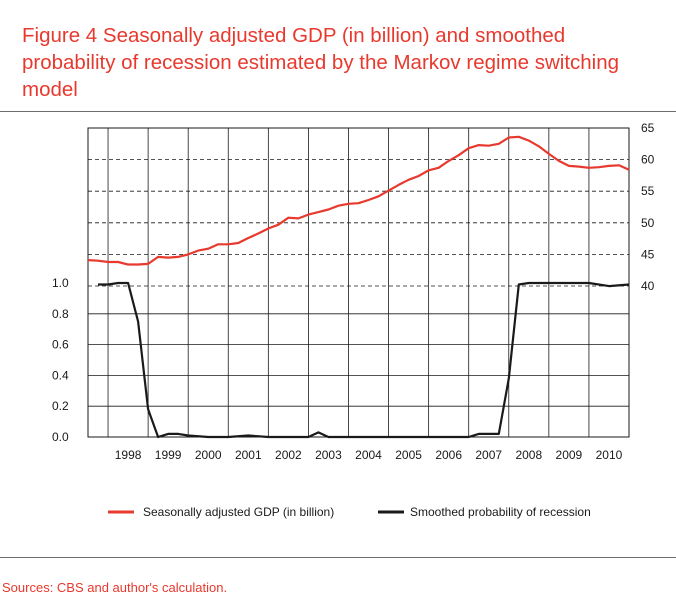 Image resolution: width=676 pixels, height=605 pixels. What do you see at coordinates (648, 191) in the screenshot?
I see `right-tick-label: 55` at bounding box center [648, 191].